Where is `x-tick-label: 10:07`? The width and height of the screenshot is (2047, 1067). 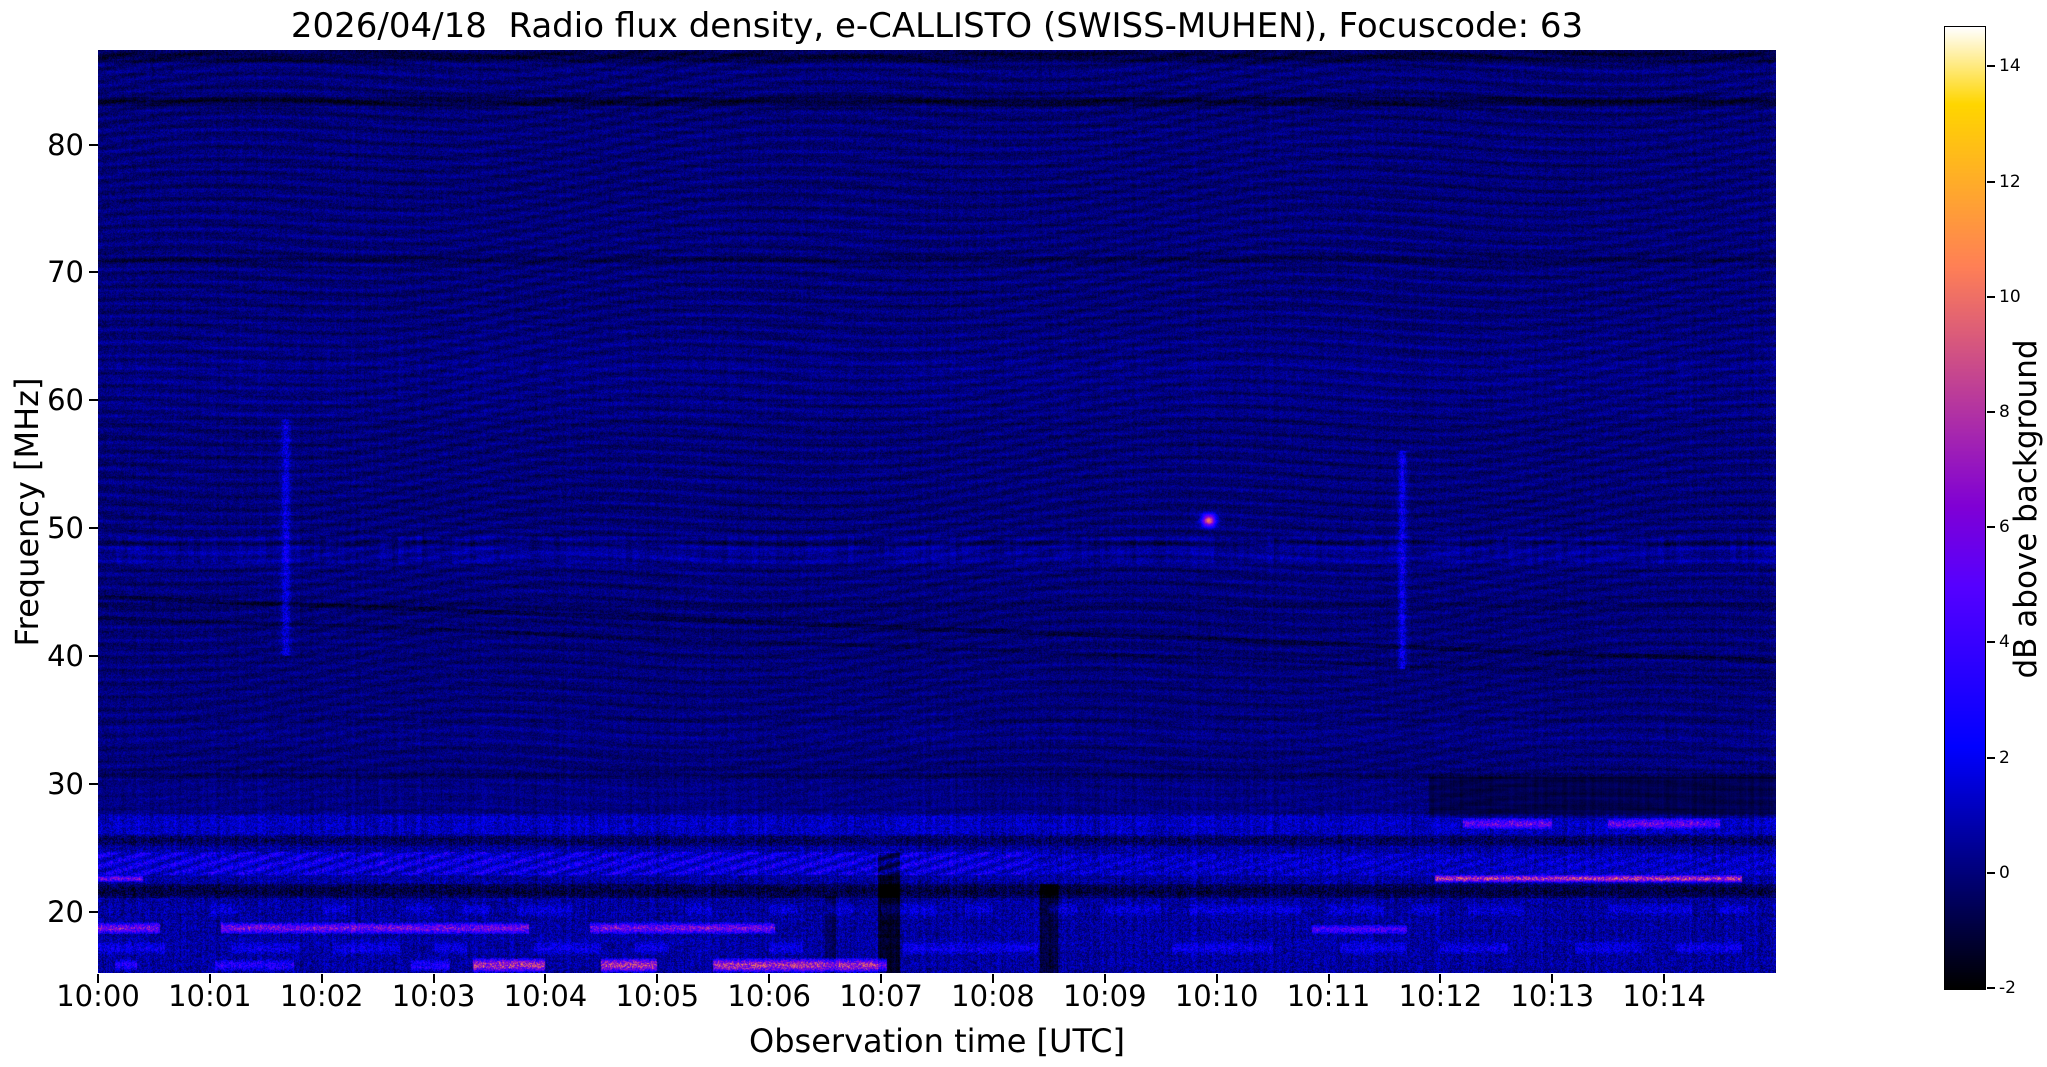 x-tick-label: 10:07 is located at coordinates (881, 996).